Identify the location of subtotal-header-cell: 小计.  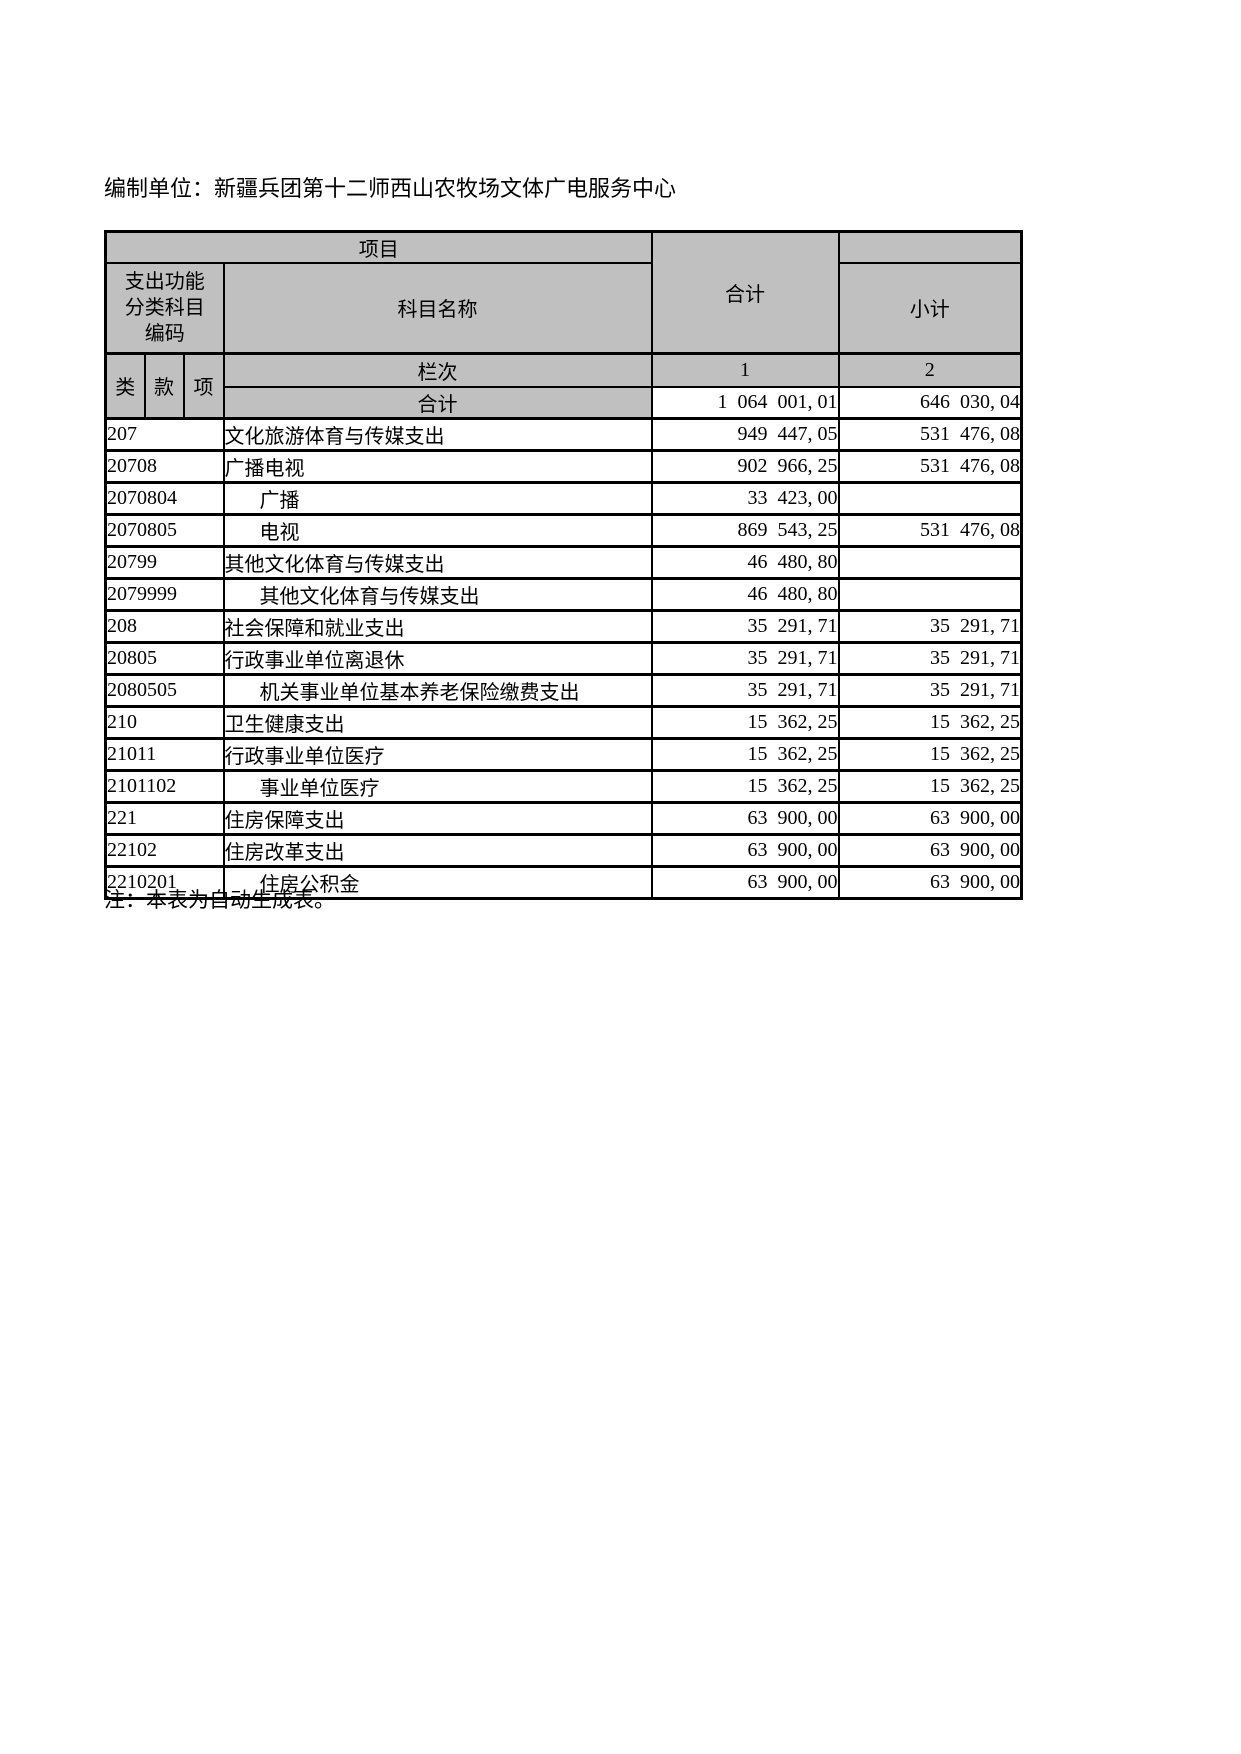
(930, 308).